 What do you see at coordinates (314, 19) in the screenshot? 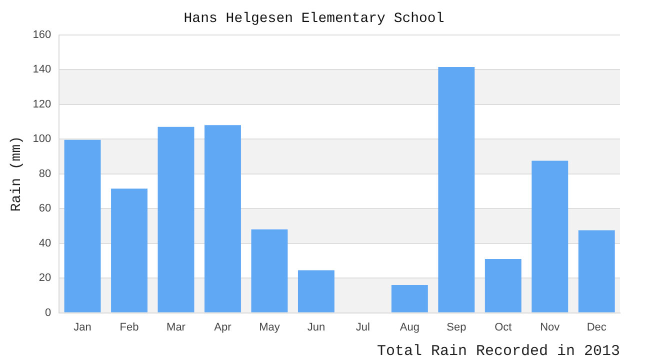
I see `chart-title: Hans Helgesen Elementary School` at bounding box center [314, 19].